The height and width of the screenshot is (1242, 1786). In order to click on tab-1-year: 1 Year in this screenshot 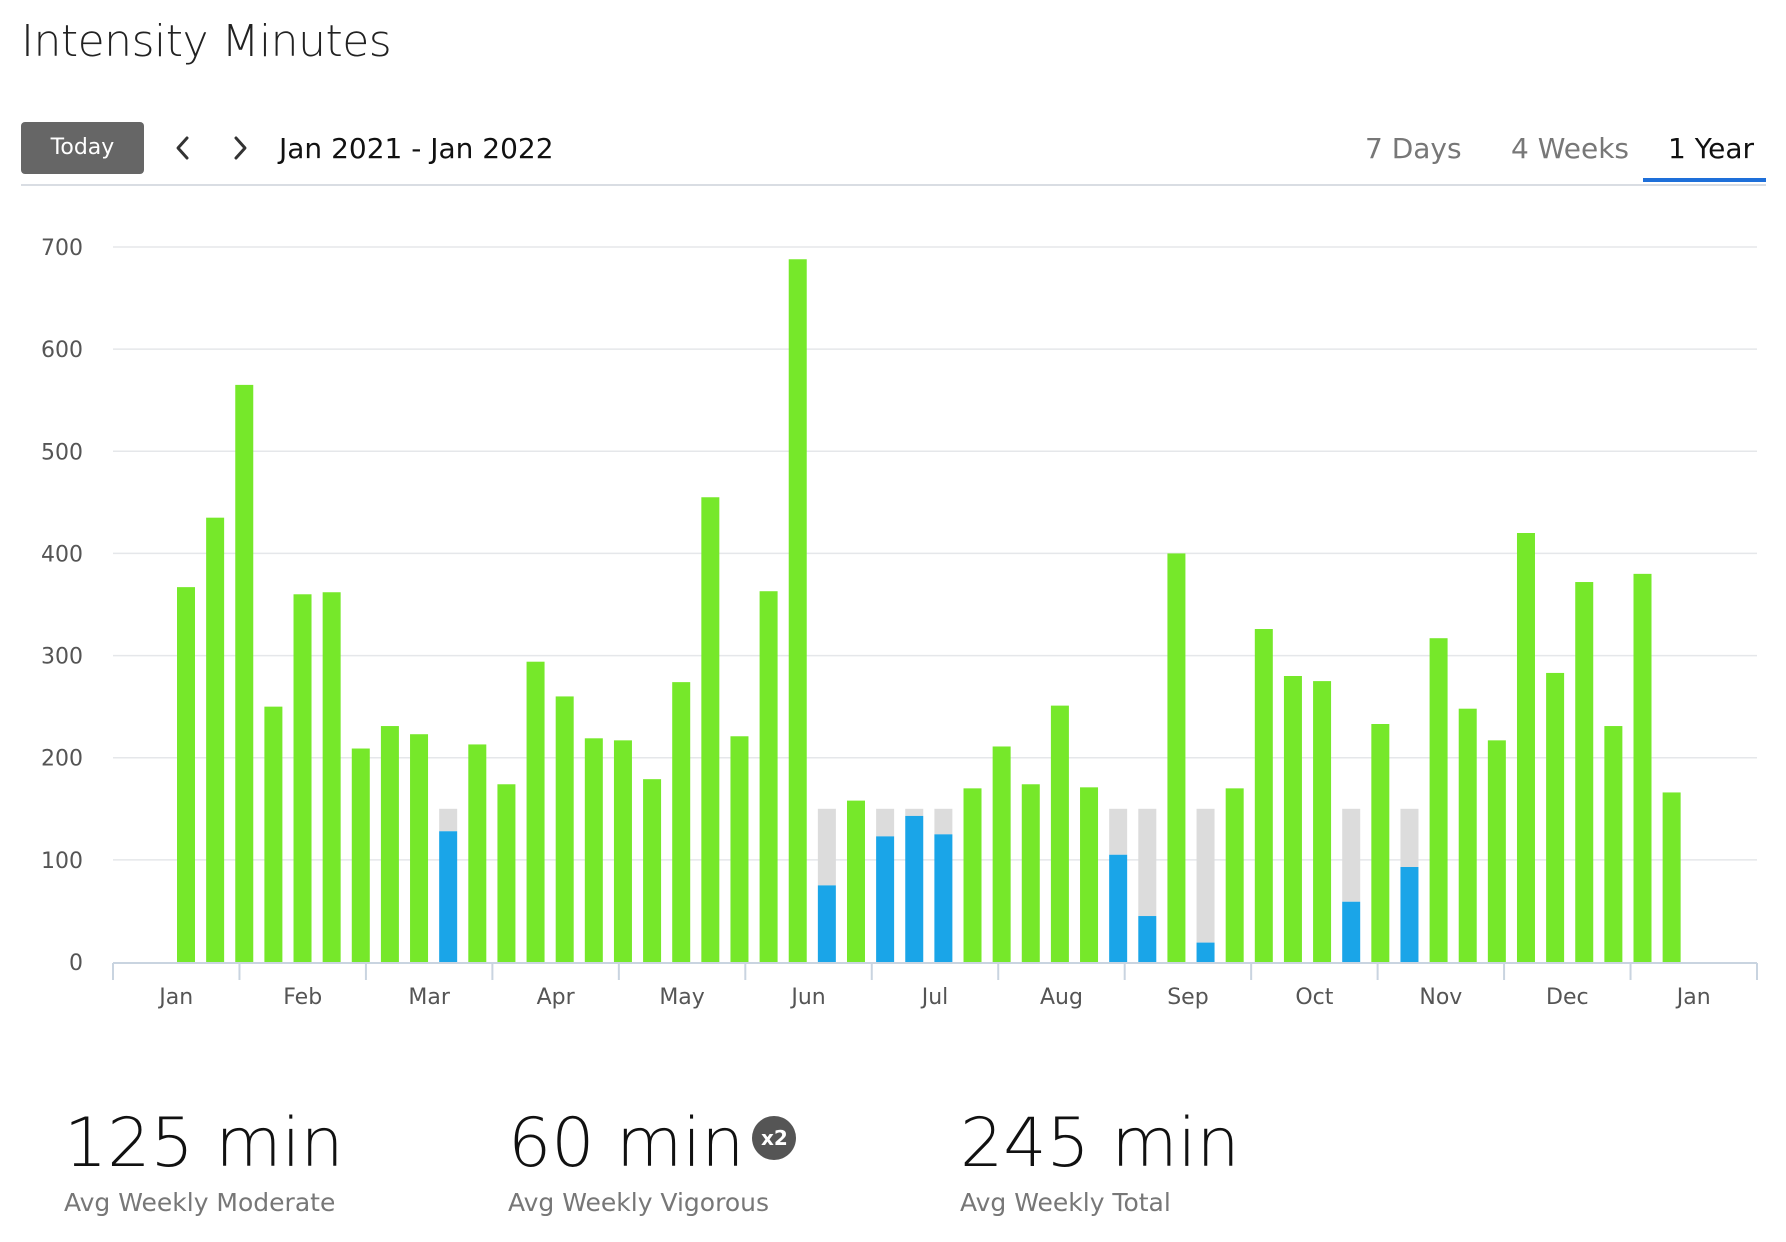, I will do `click(1711, 148)`.